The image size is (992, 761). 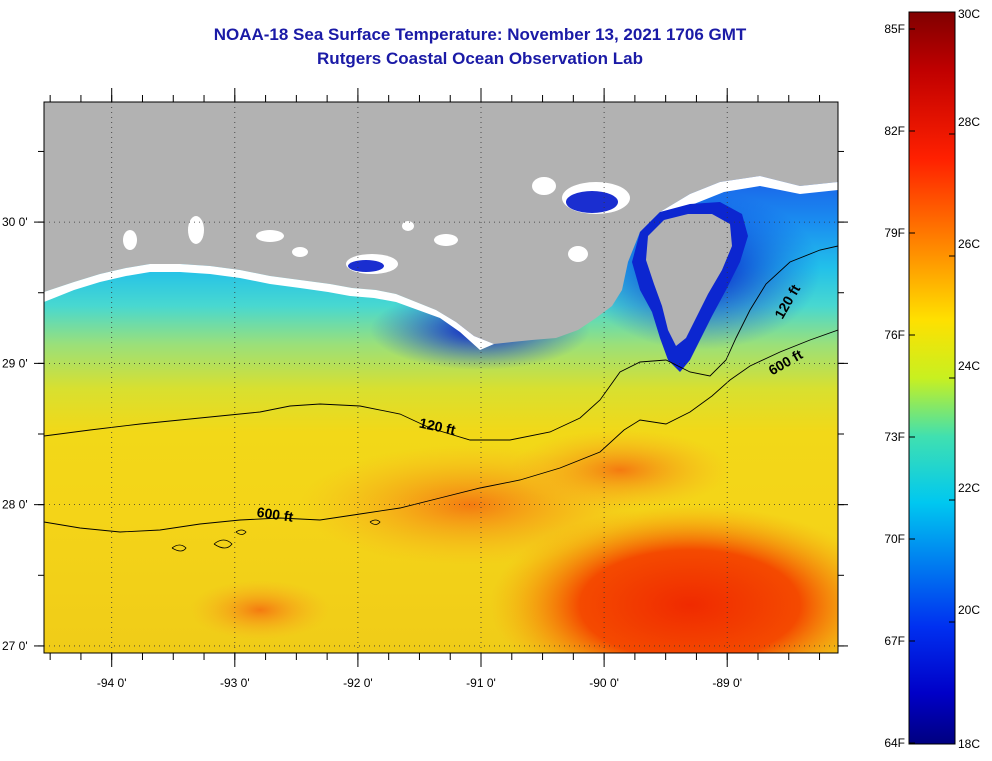 I want to click on contour-label-120ft-west: 120 ft, so click(x=437, y=426).